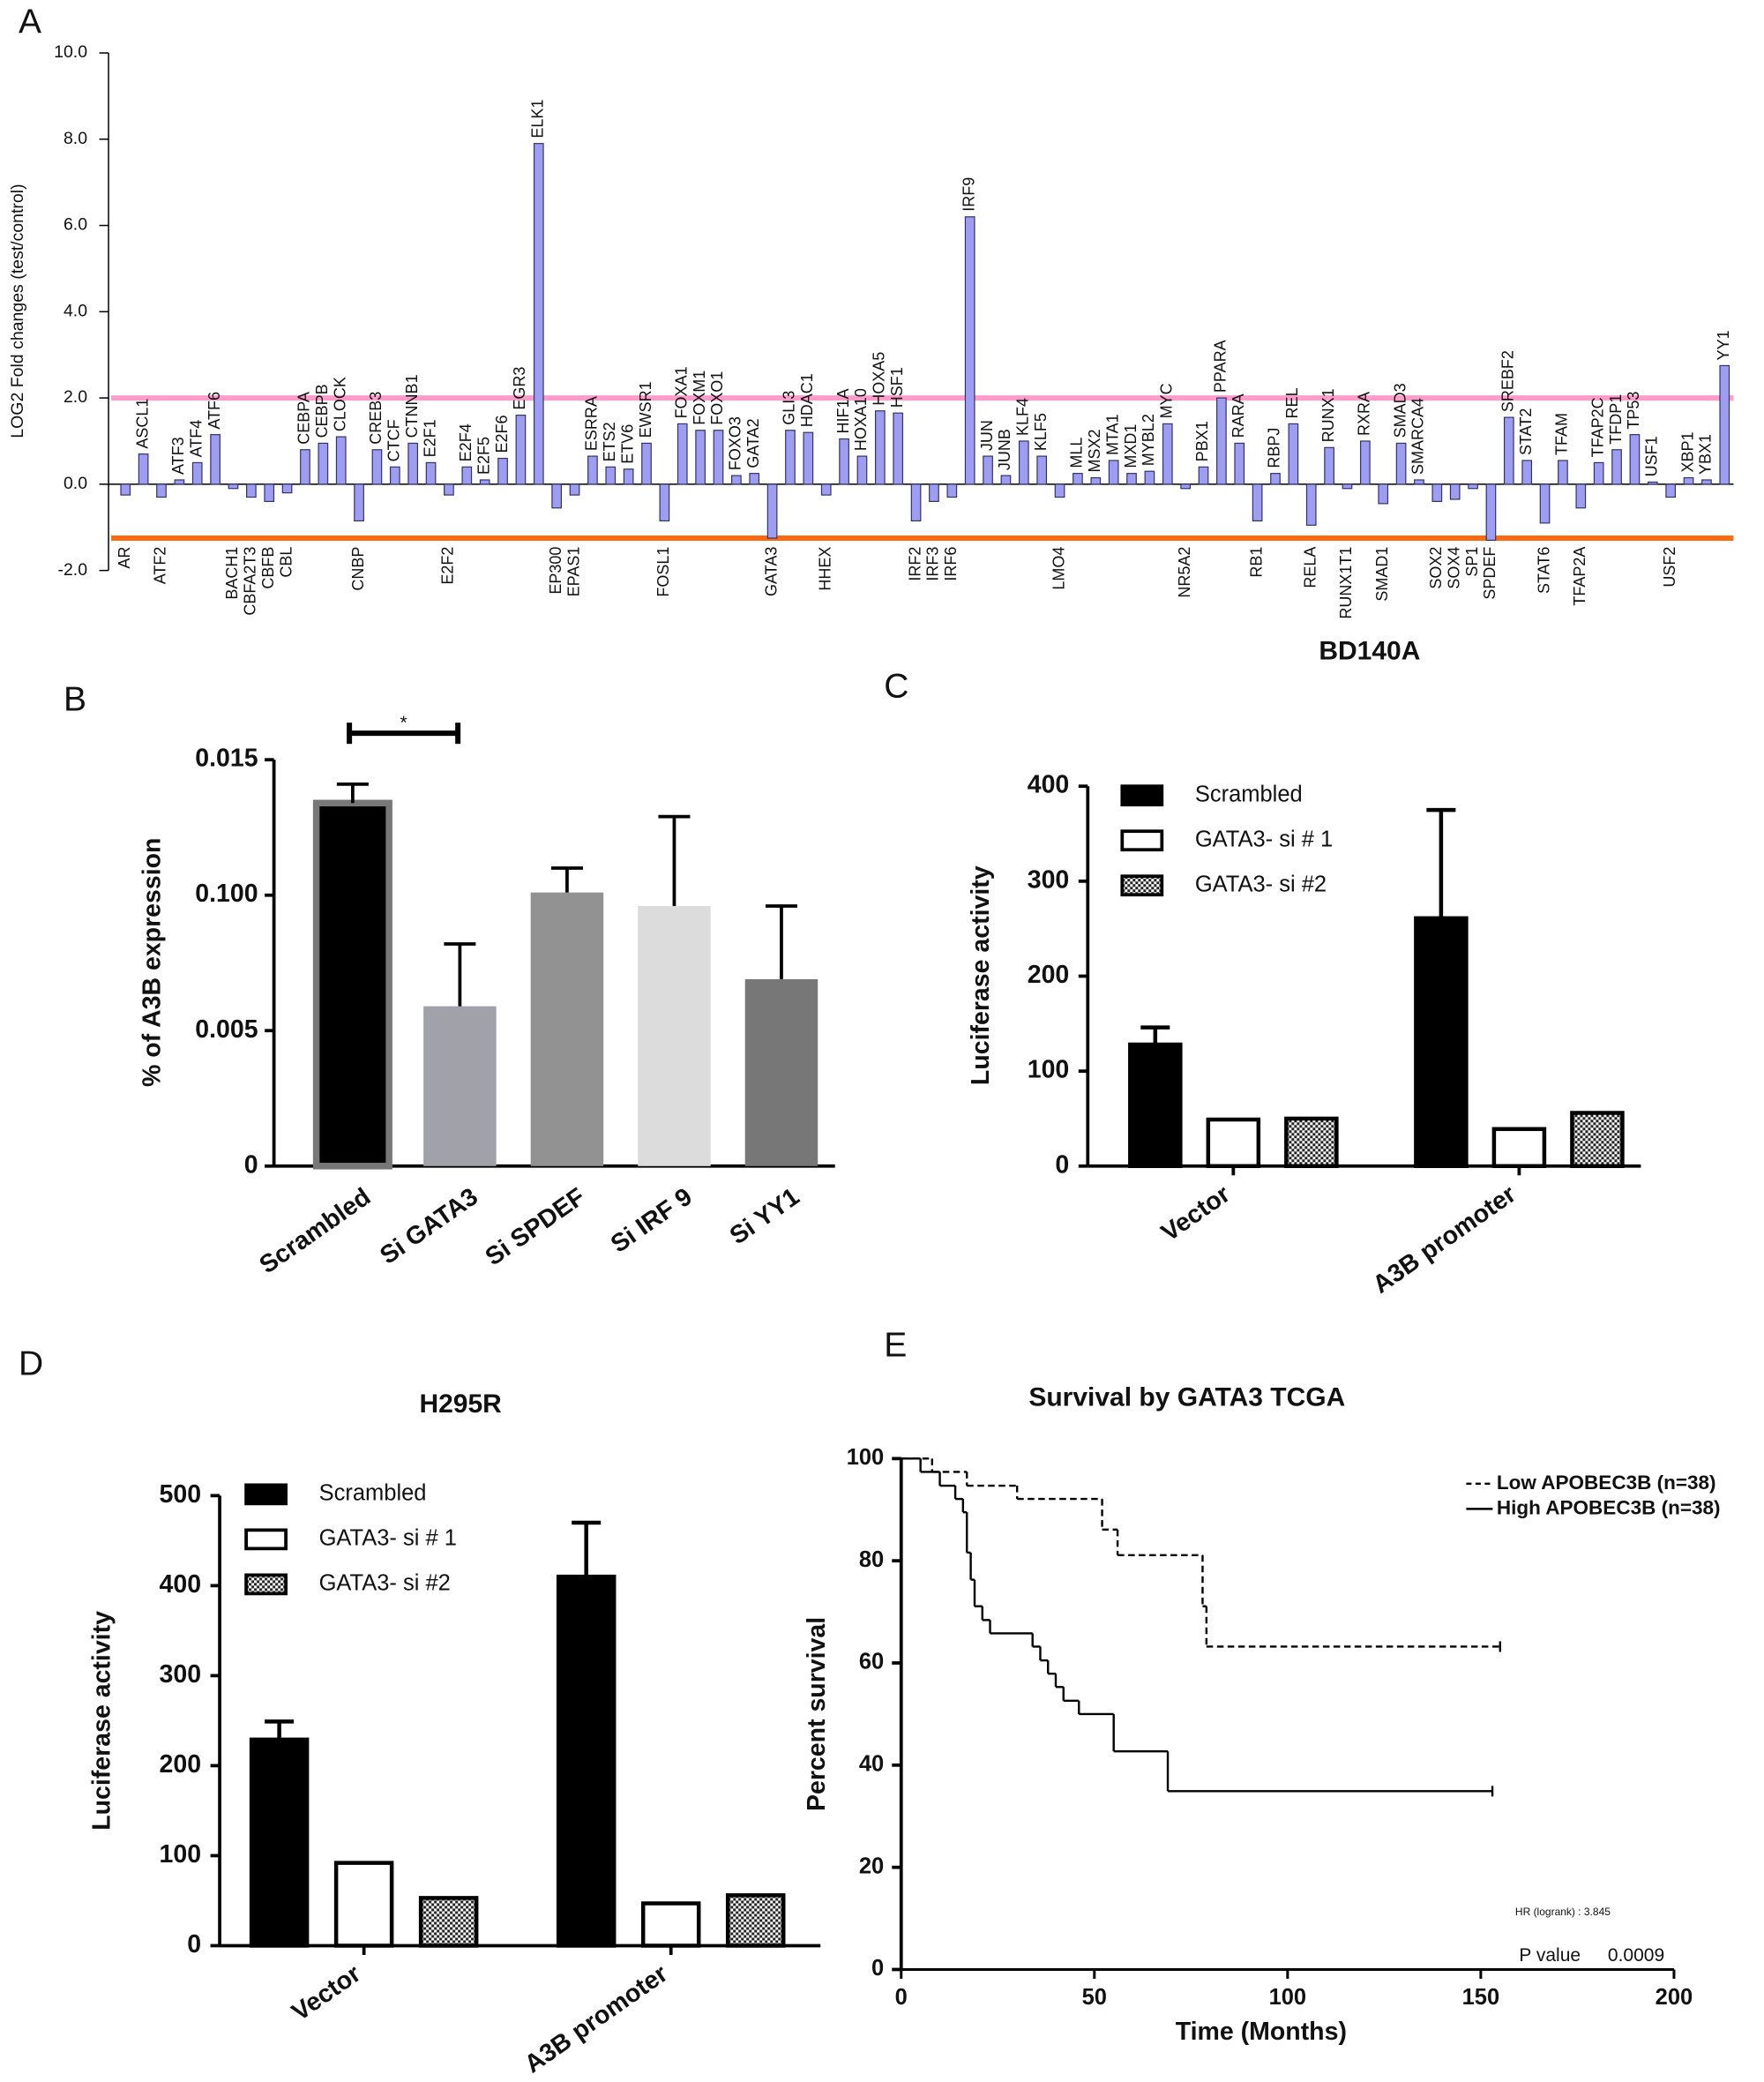 This screenshot has width=1764, height=2082. I want to click on bar-label: STAT2, so click(1526, 432).